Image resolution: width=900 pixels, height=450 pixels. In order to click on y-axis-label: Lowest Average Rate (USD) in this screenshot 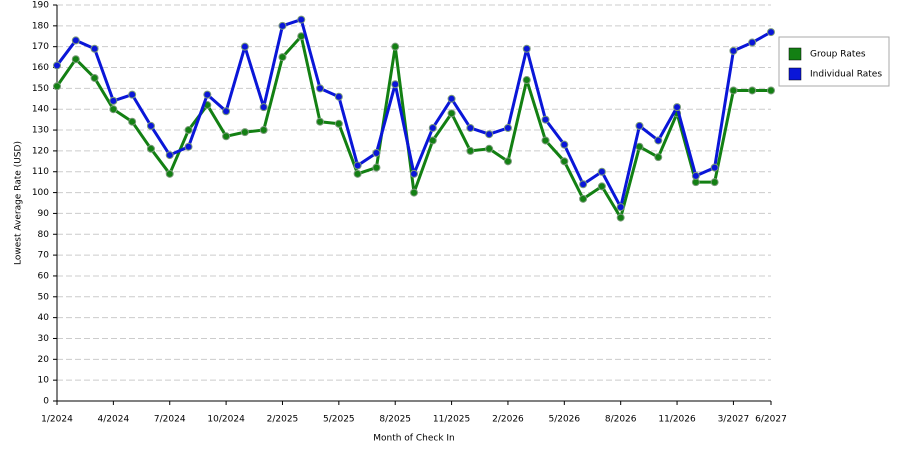, I will do `click(19, 203)`.